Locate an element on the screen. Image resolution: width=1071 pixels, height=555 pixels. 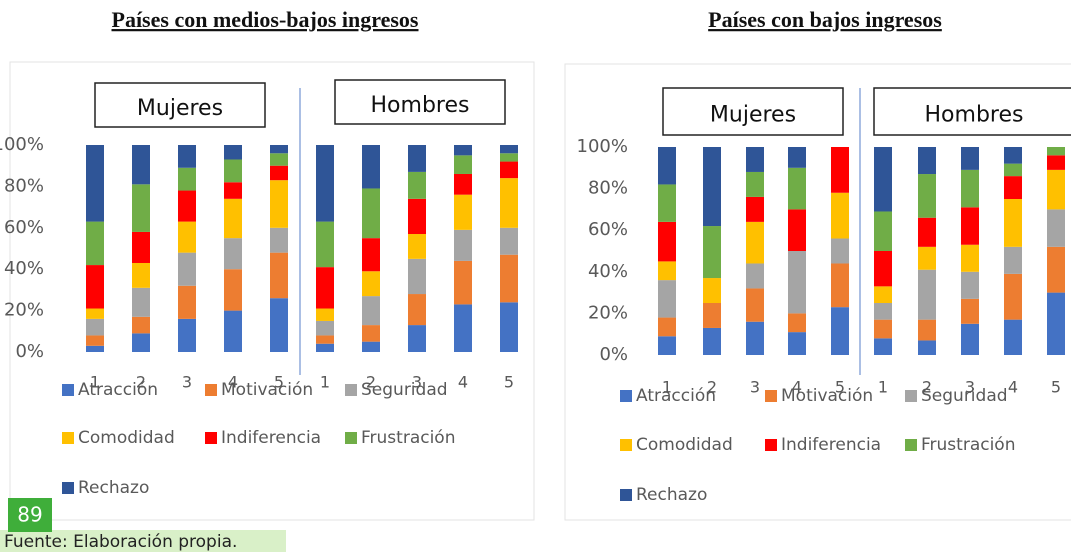
x-tick-label: 3 is located at coordinates (187, 382).